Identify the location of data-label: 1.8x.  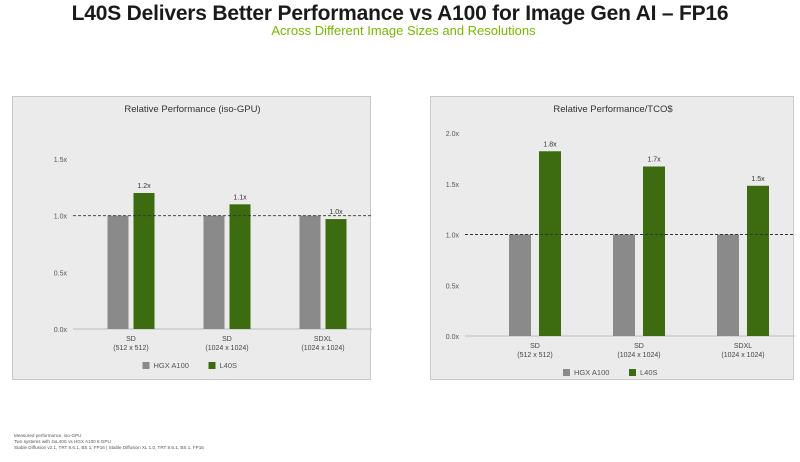
(550, 144).